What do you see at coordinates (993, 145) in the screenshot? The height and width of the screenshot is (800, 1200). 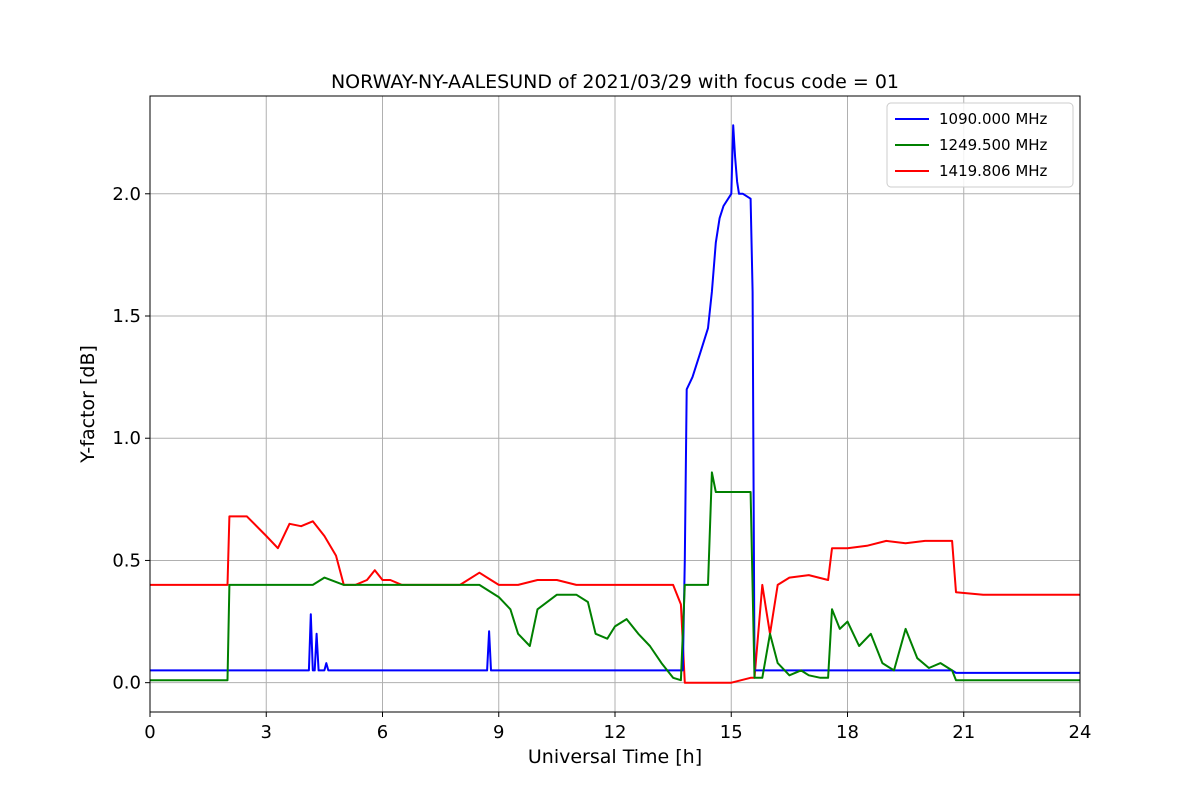 I see `legend-entry-label: 1249.500 MHz` at bounding box center [993, 145].